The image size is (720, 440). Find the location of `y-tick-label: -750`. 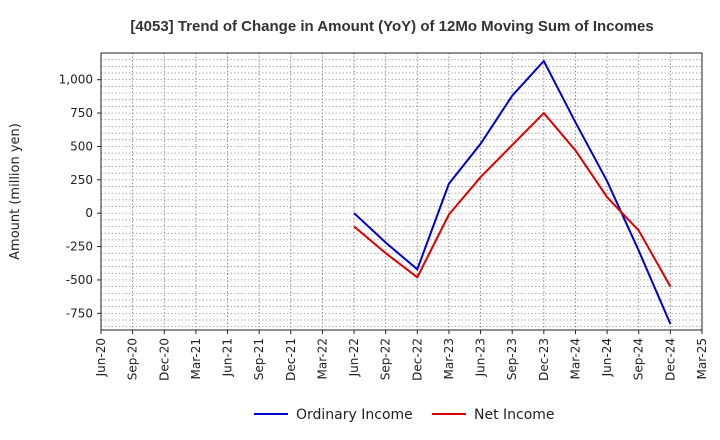

y-tick-label: -750 is located at coordinates (79, 313).